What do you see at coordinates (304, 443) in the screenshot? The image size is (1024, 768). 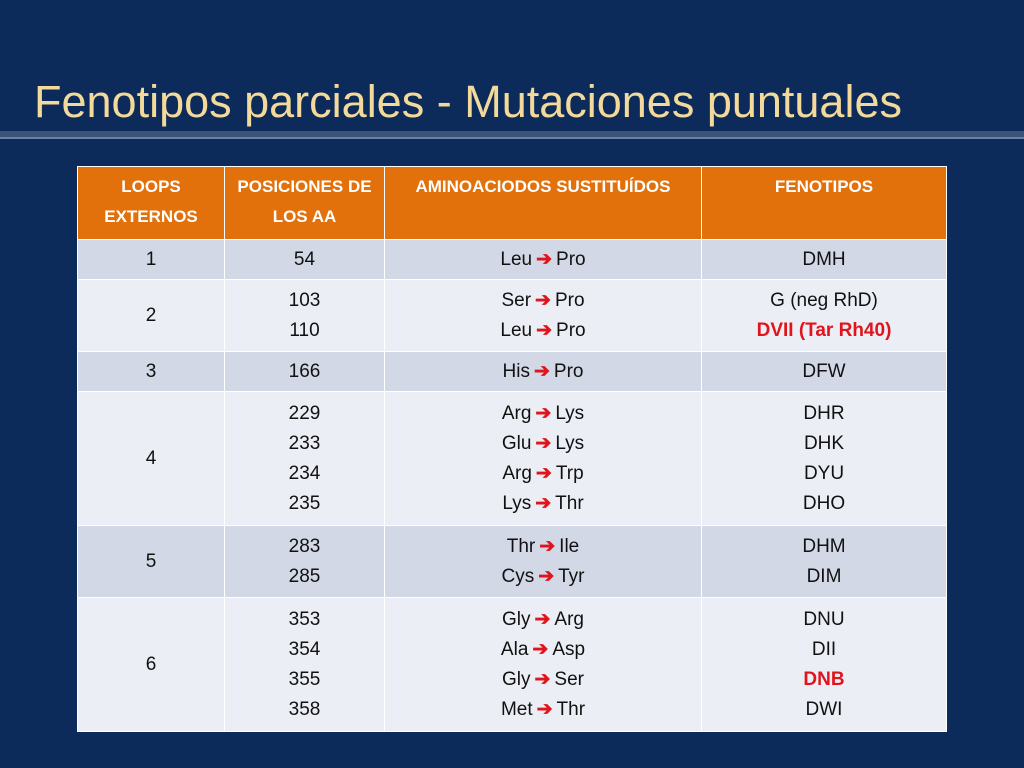 I see `position-value: 233` at bounding box center [304, 443].